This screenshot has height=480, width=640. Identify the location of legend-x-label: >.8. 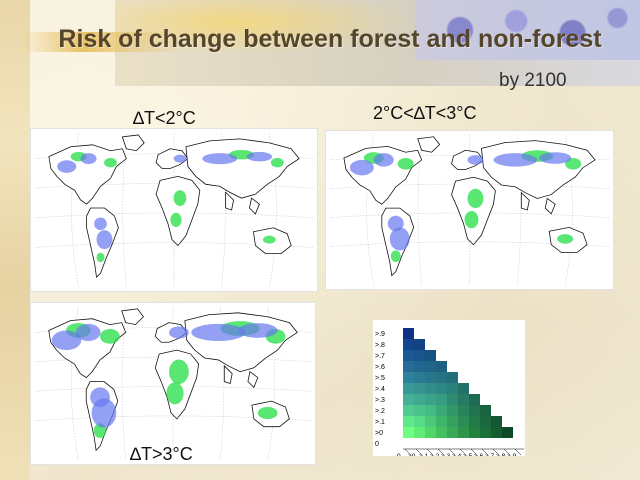
(501, 454).